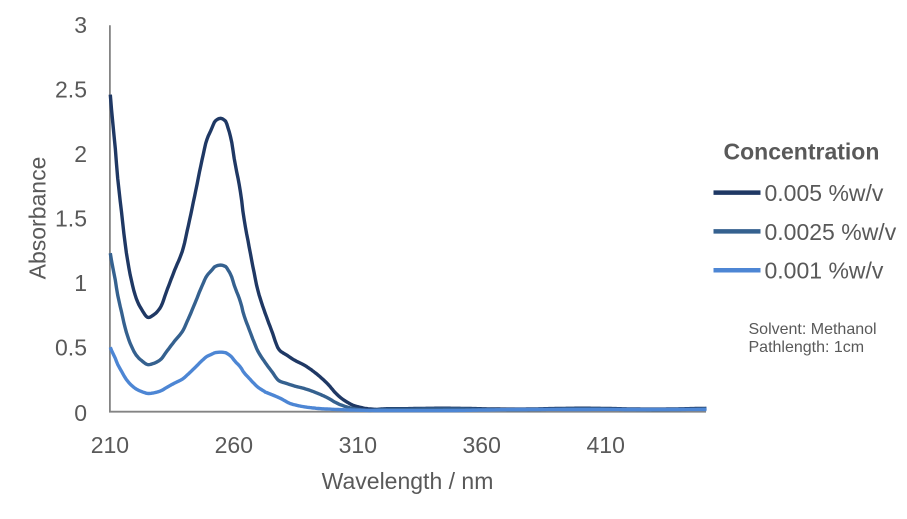 This screenshot has height=519, width=907. I want to click on svg-text: Concentration, so click(802, 152).